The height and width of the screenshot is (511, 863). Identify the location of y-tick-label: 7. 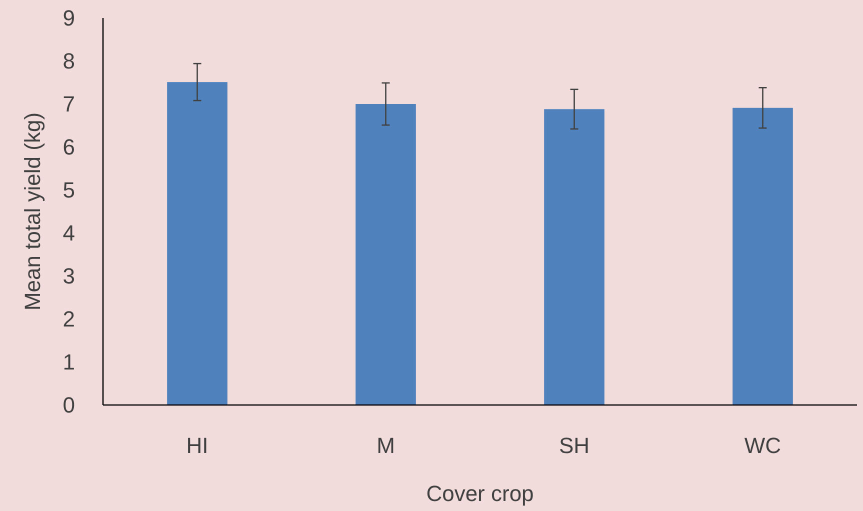
(68, 104).